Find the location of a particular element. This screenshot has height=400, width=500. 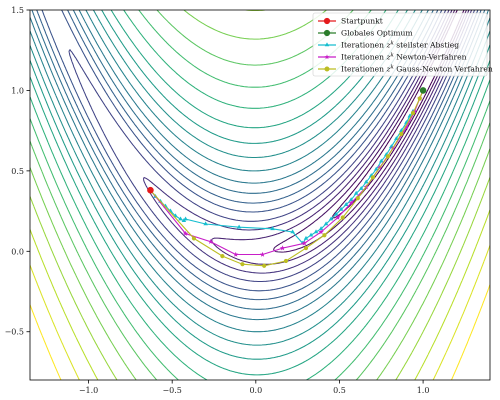

y-tick-label-4: 1.5 is located at coordinates (17, 10).